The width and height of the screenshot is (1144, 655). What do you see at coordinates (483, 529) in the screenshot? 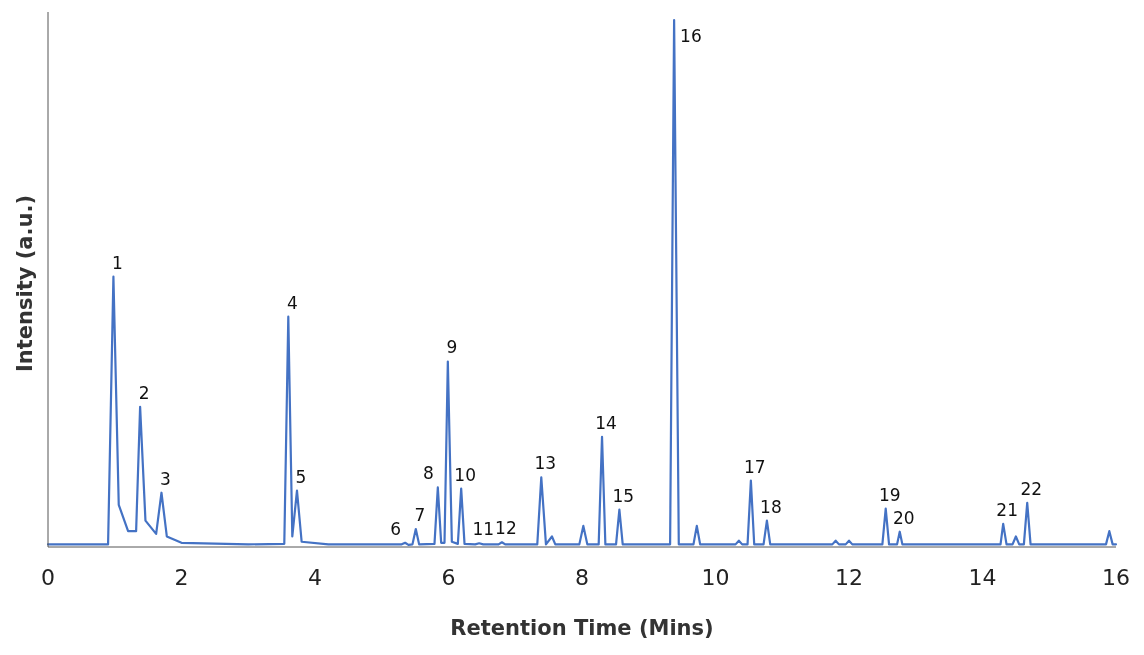
I see `annotation: 11` at bounding box center [483, 529].